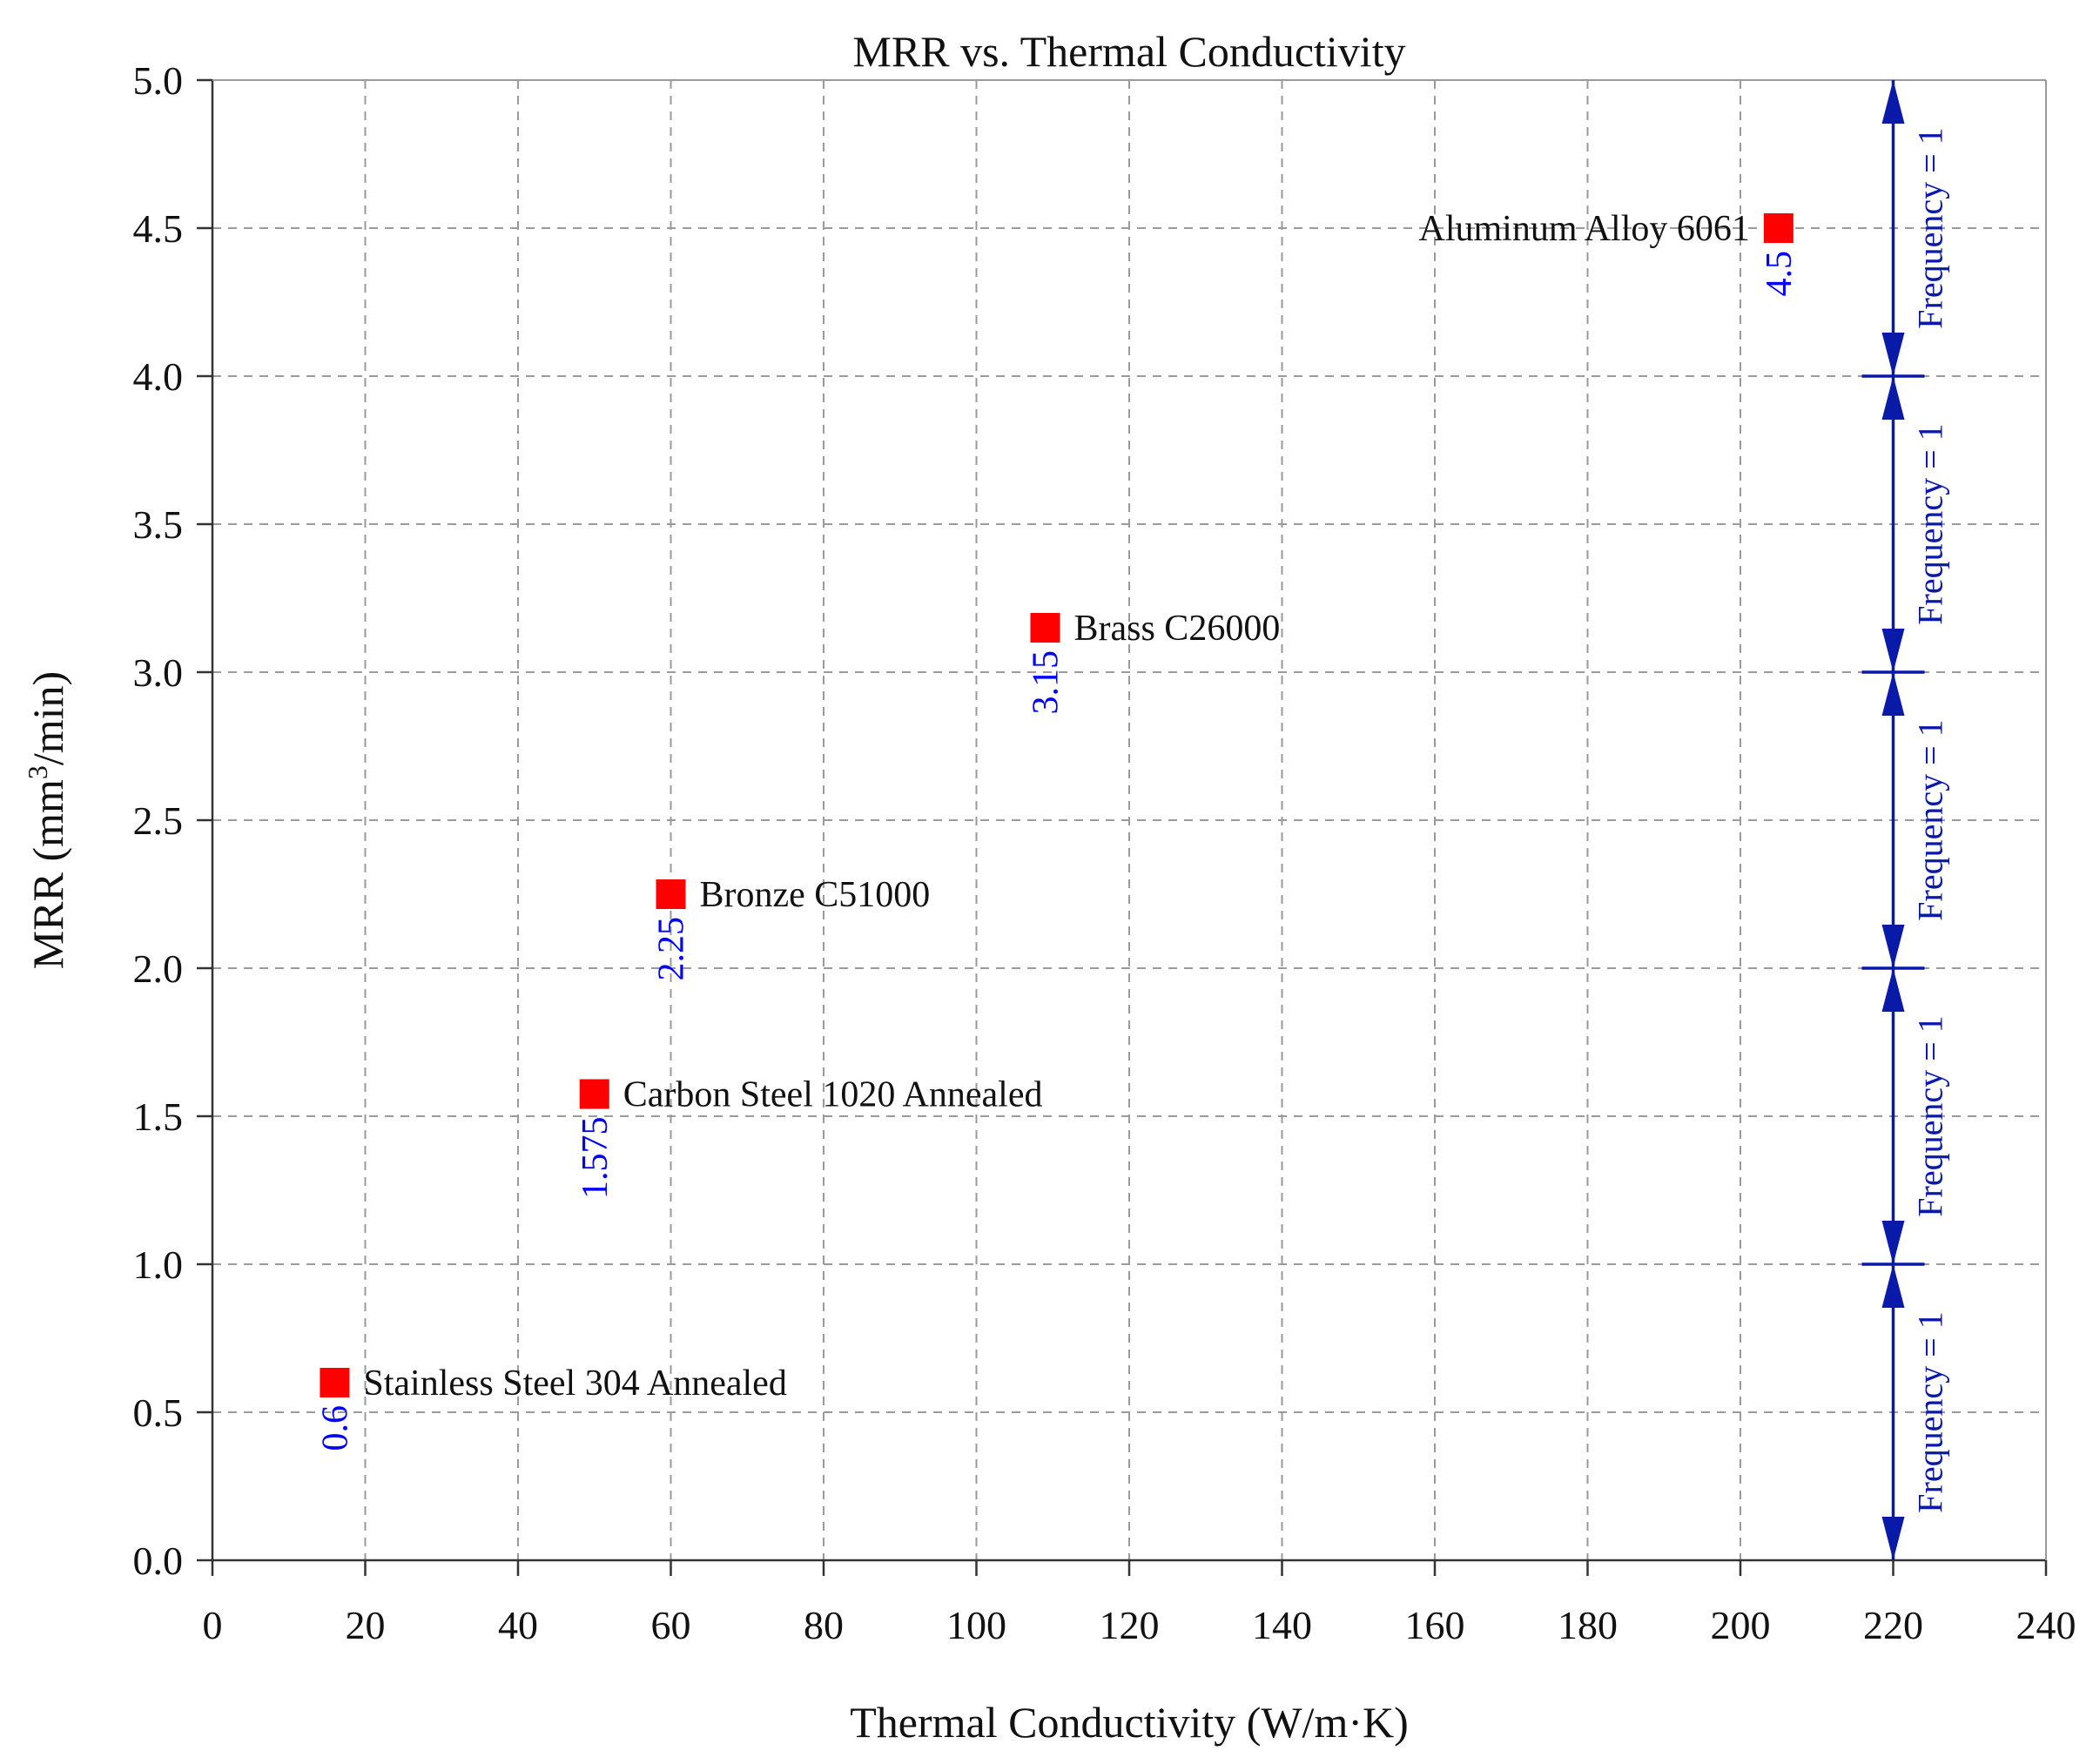  What do you see at coordinates (1046, 682) in the screenshot?
I see `data-value-label: 3.15` at bounding box center [1046, 682].